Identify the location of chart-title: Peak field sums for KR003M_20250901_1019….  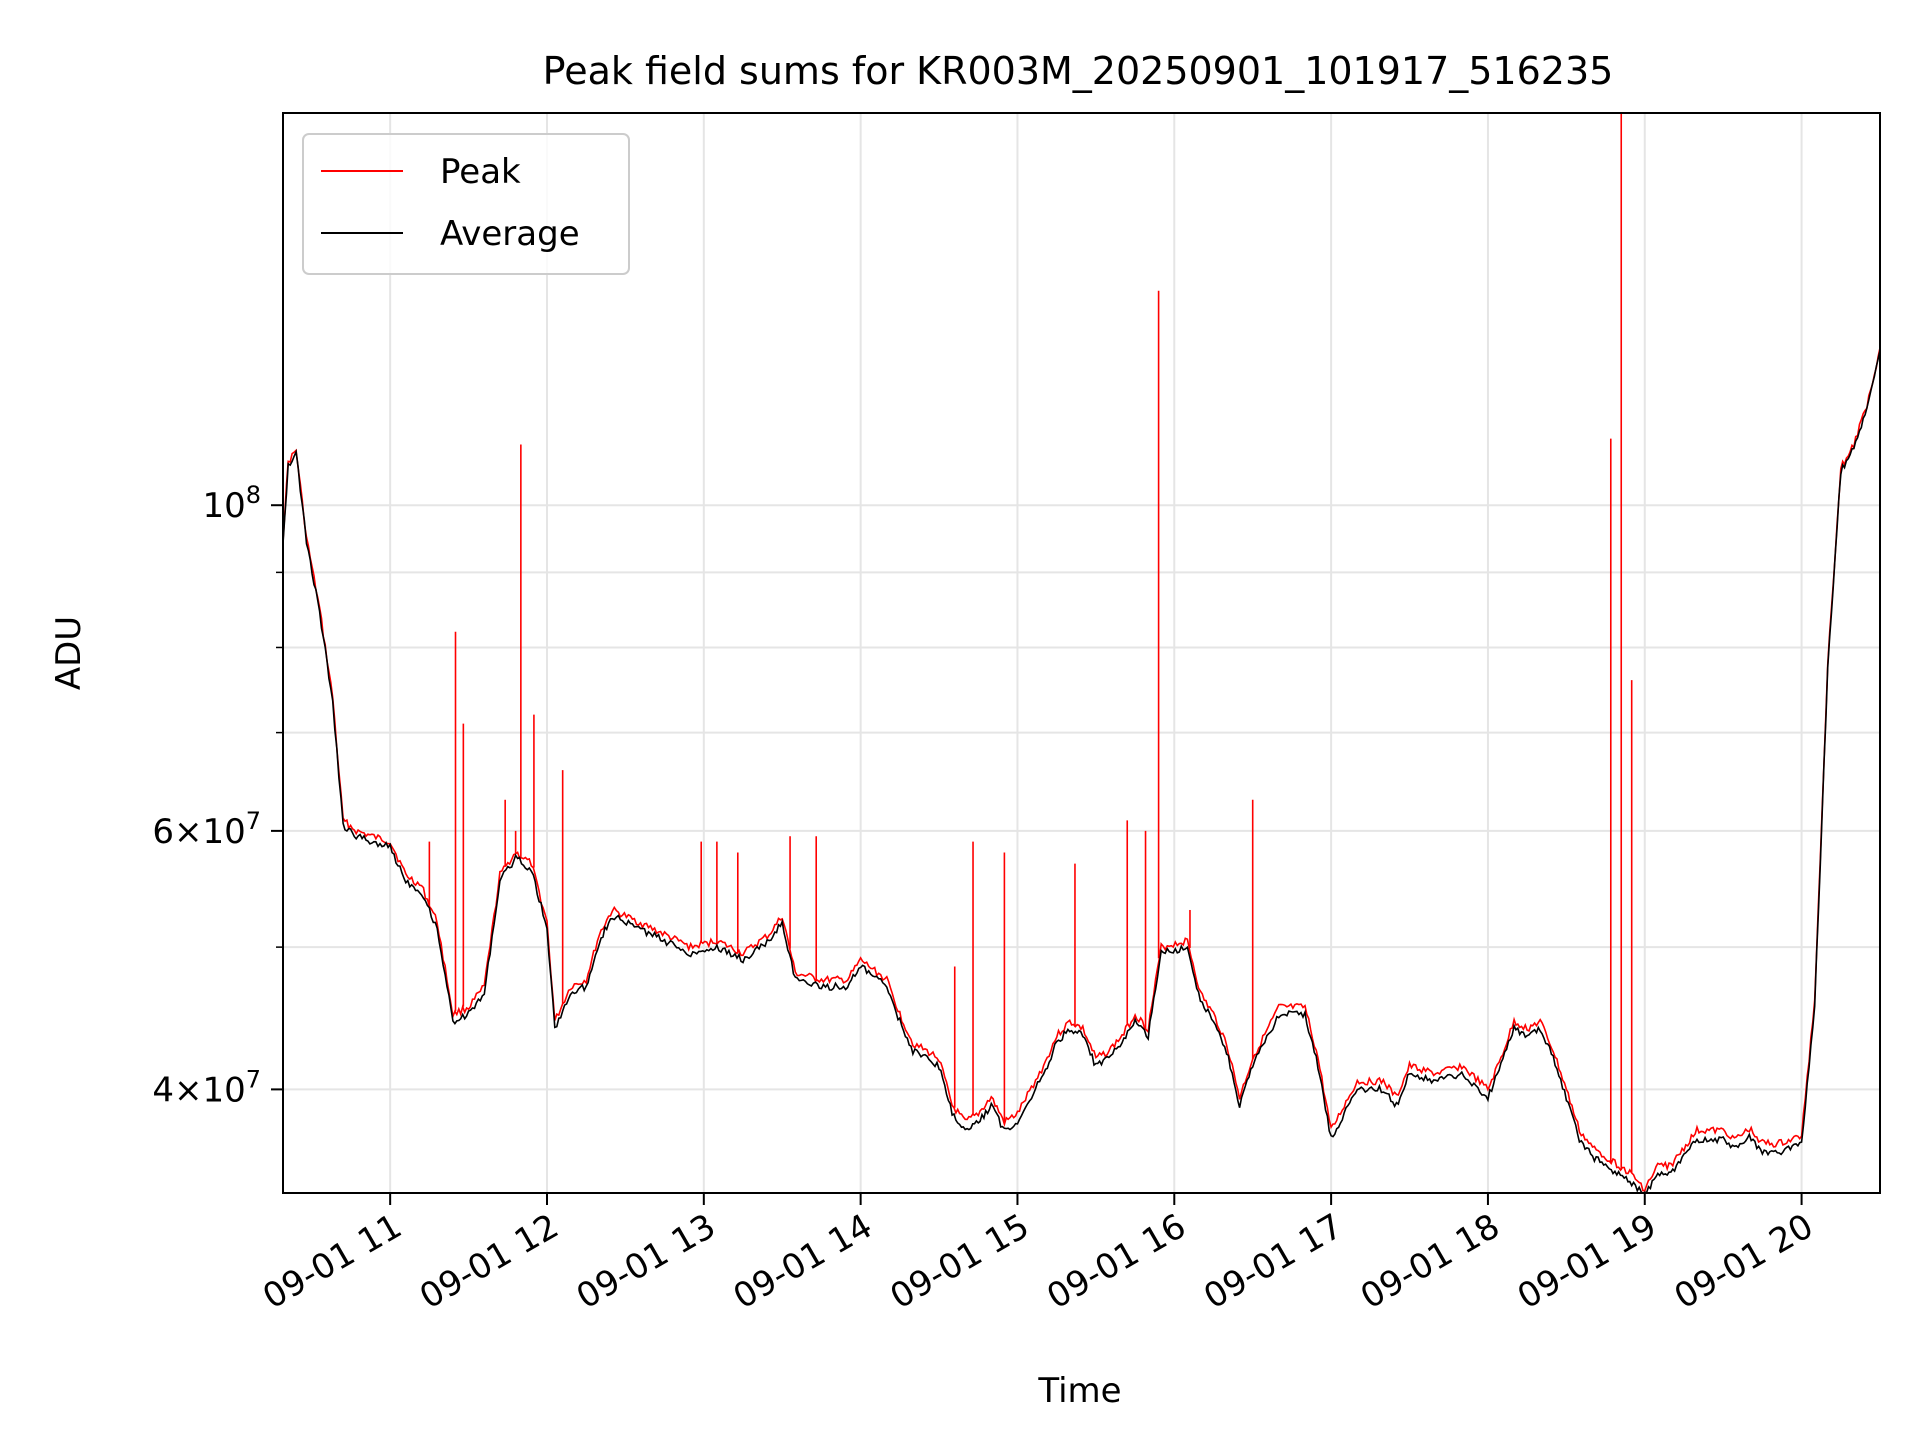
(1078, 71).